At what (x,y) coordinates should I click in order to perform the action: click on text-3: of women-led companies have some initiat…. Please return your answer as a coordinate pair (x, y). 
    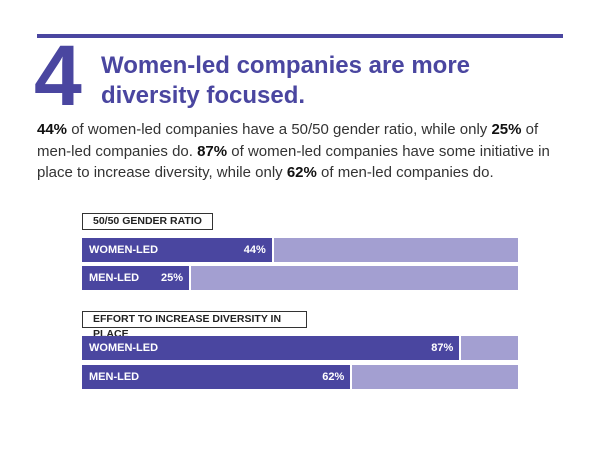
    Looking at the image, I should click on (293, 162).